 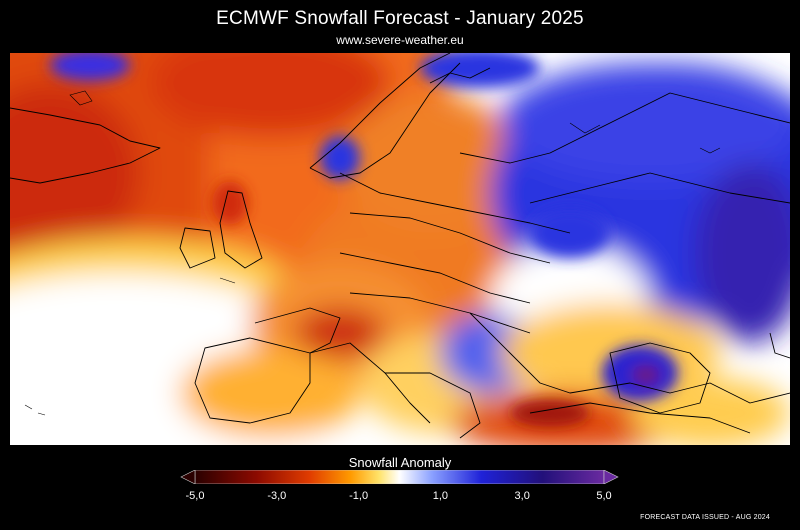 What do you see at coordinates (359, 496) in the screenshot?
I see `colorbar-tick-label: -1,0` at bounding box center [359, 496].